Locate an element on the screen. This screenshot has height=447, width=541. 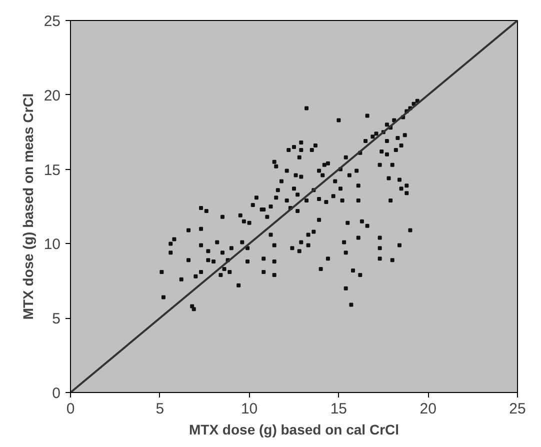
y-tick-label: 15 is located at coordinates (52, 170).